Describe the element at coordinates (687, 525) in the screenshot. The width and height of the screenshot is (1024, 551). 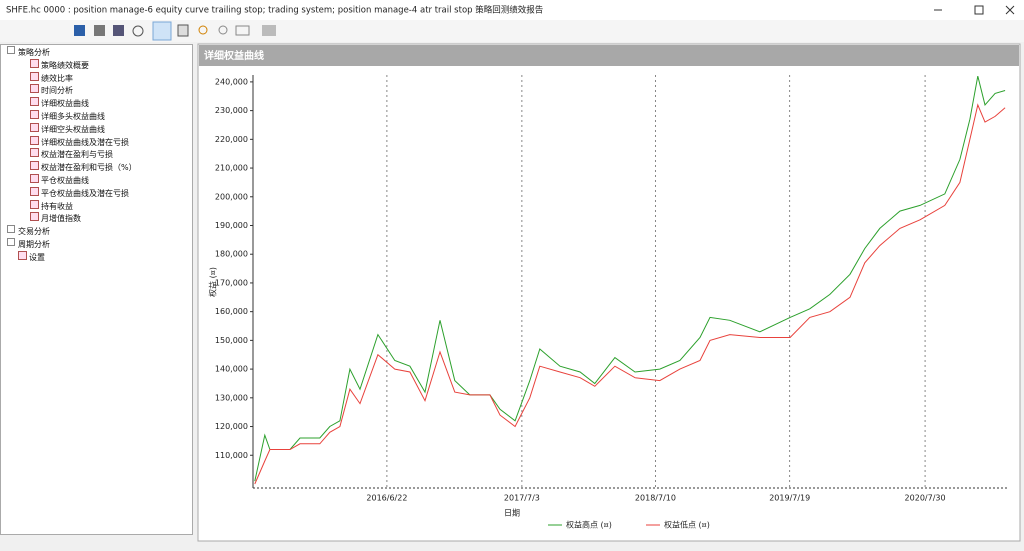
I see `legend-label: 权益低点 (¤)` at that location.